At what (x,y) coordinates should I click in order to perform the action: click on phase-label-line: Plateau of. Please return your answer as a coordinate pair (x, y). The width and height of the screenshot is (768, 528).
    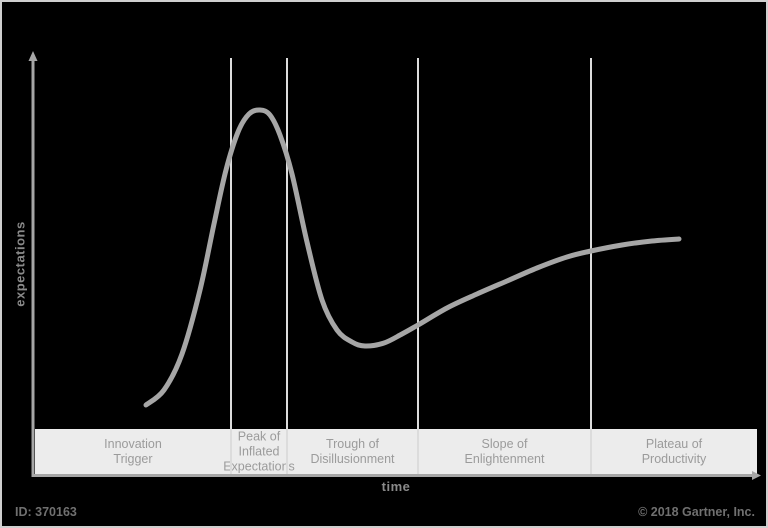
    Looking at the image, I should click on (674, 443).